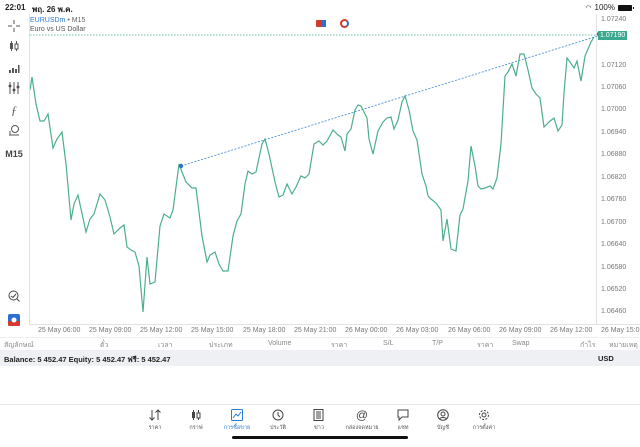  Describe the element at coordinates (614, 311) in the screenshot. I see `price-tick: 1.06460` at that location.